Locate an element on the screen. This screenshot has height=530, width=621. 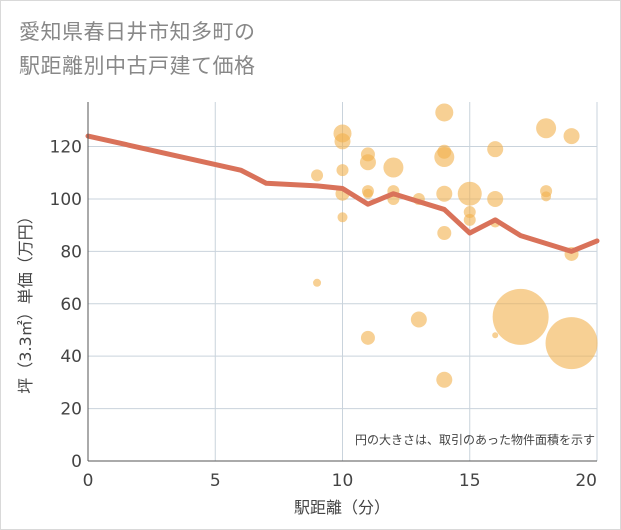
y-tick-label: 120 is located at coordinates (66, 148).